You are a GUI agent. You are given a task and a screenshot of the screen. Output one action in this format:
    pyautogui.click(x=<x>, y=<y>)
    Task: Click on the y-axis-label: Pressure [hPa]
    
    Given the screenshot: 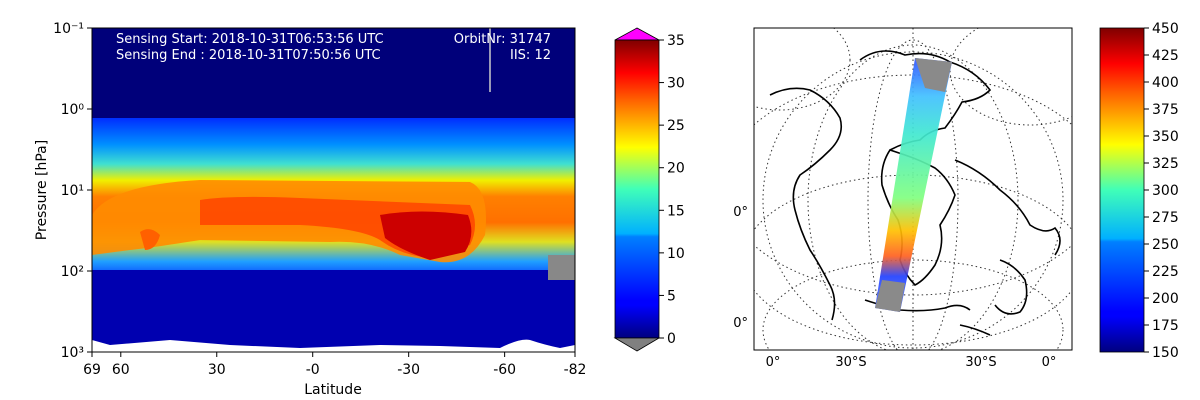 What is the action you would take?
    pyautogui.click(x=42, y=190)
    